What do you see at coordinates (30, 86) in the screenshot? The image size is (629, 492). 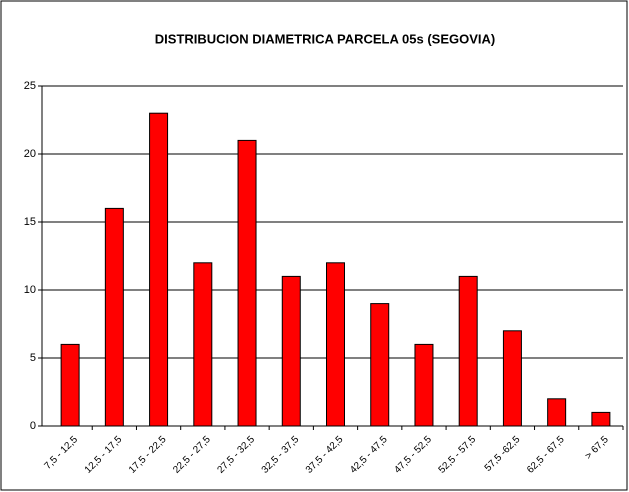 I see `y-tick-label: 25` at bounding box center [30, 86].